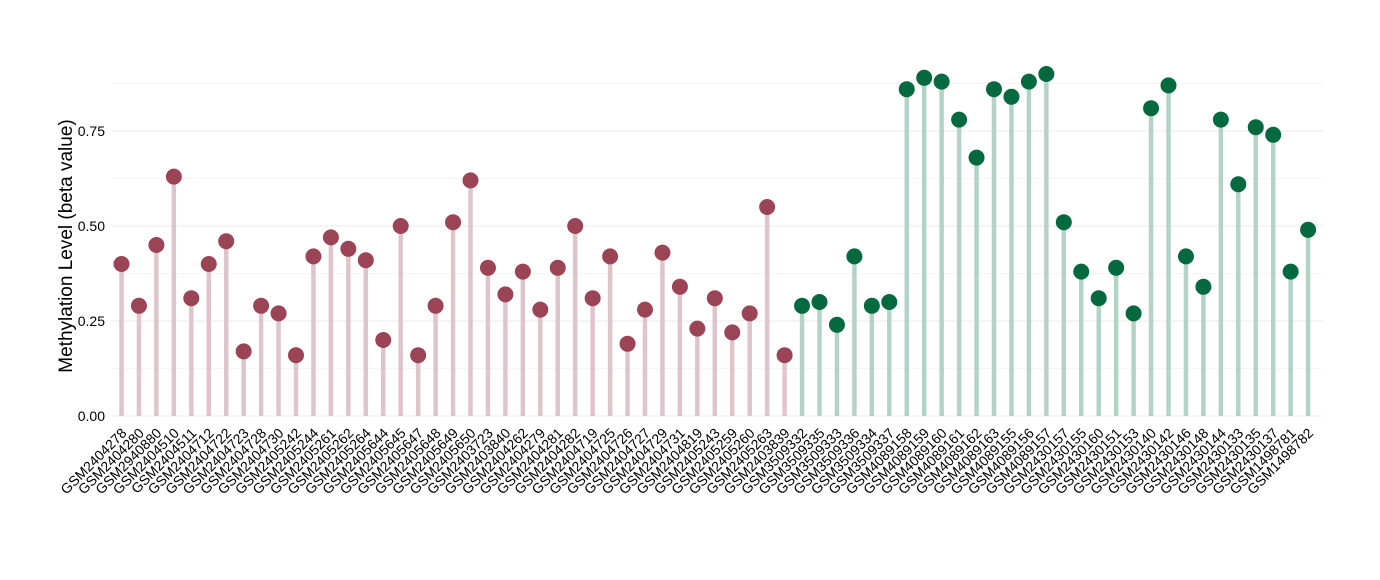  What do you see at coordinates (91, 416) in the screenshot?
I see `y-tick-label: 0.00` at bounding box center [91, 416].